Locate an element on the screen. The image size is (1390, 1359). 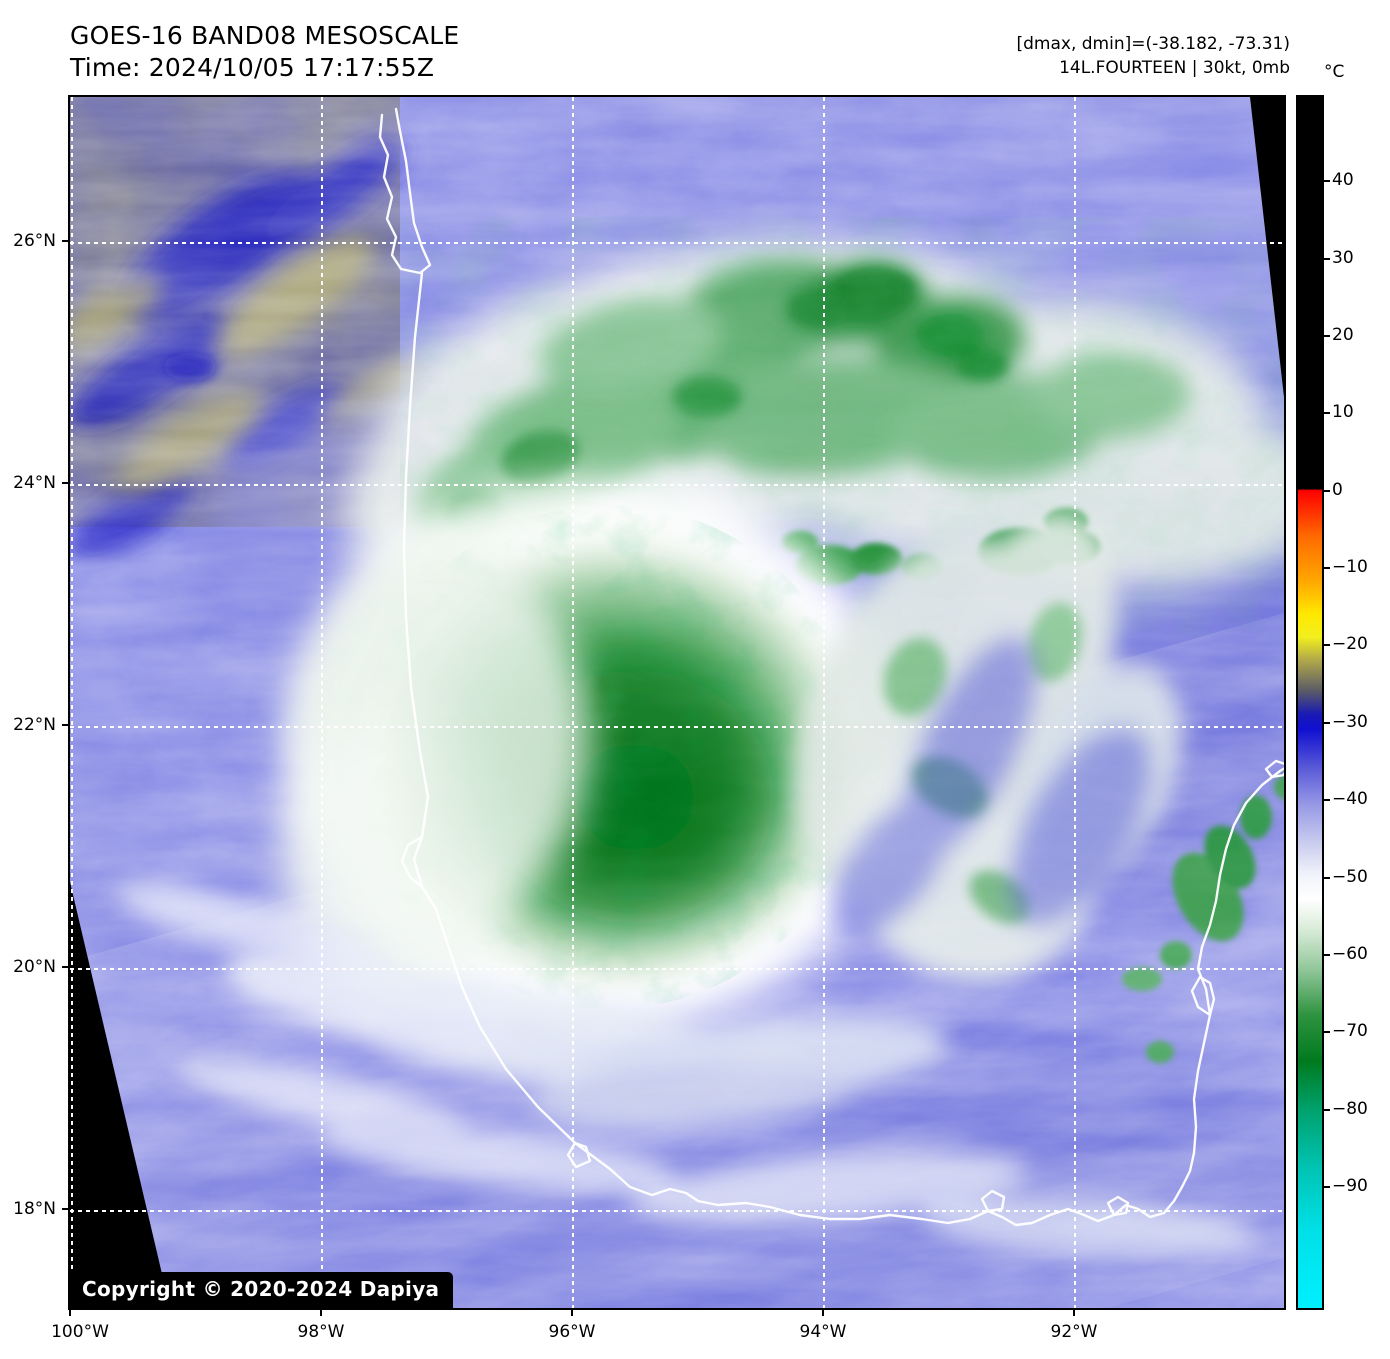
colorbar-tick-label-minus10: −10 is located at coordinates (1350, 567).